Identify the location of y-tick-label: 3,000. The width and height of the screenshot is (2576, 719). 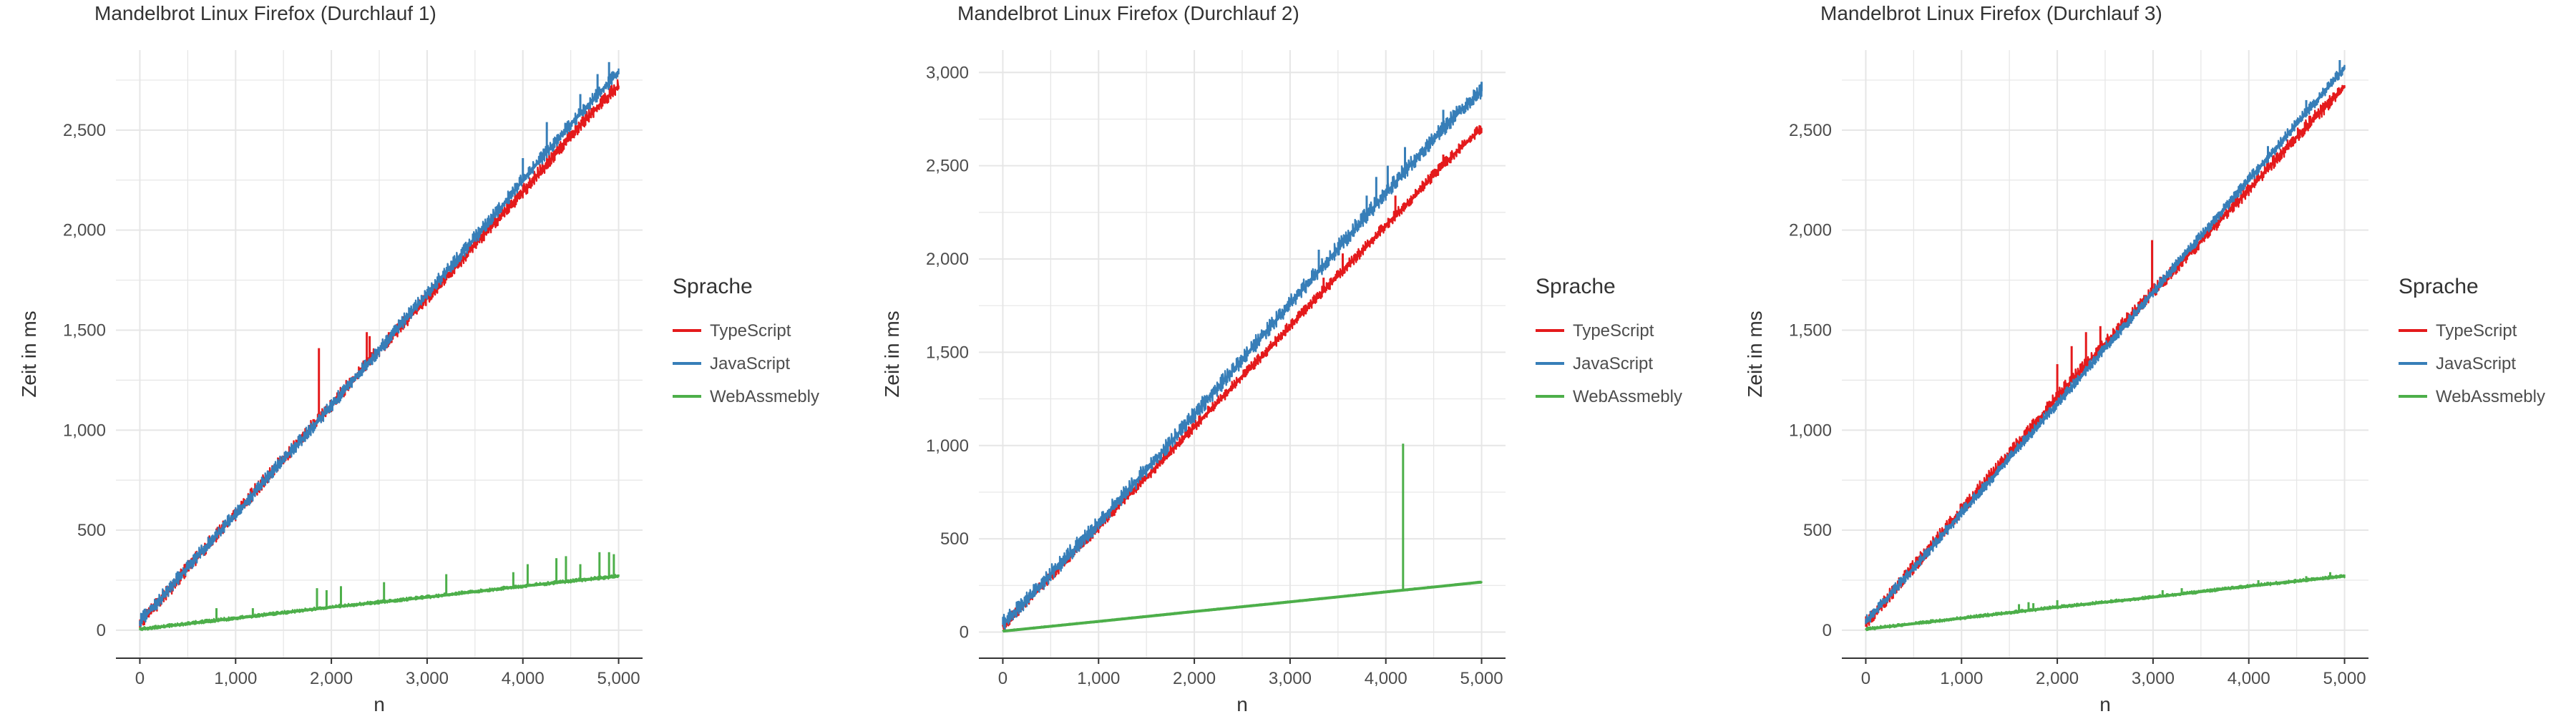
(947, 72).